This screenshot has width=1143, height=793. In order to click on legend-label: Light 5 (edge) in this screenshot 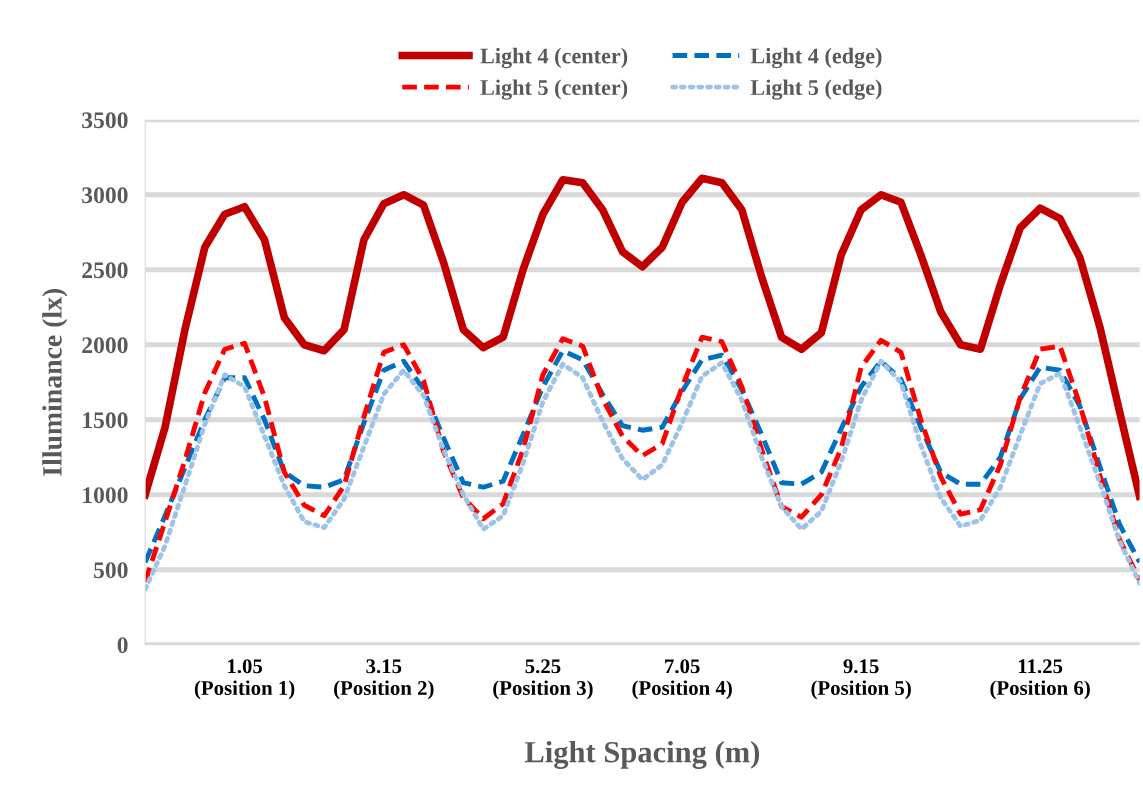, I will do `click(816, 89)`.